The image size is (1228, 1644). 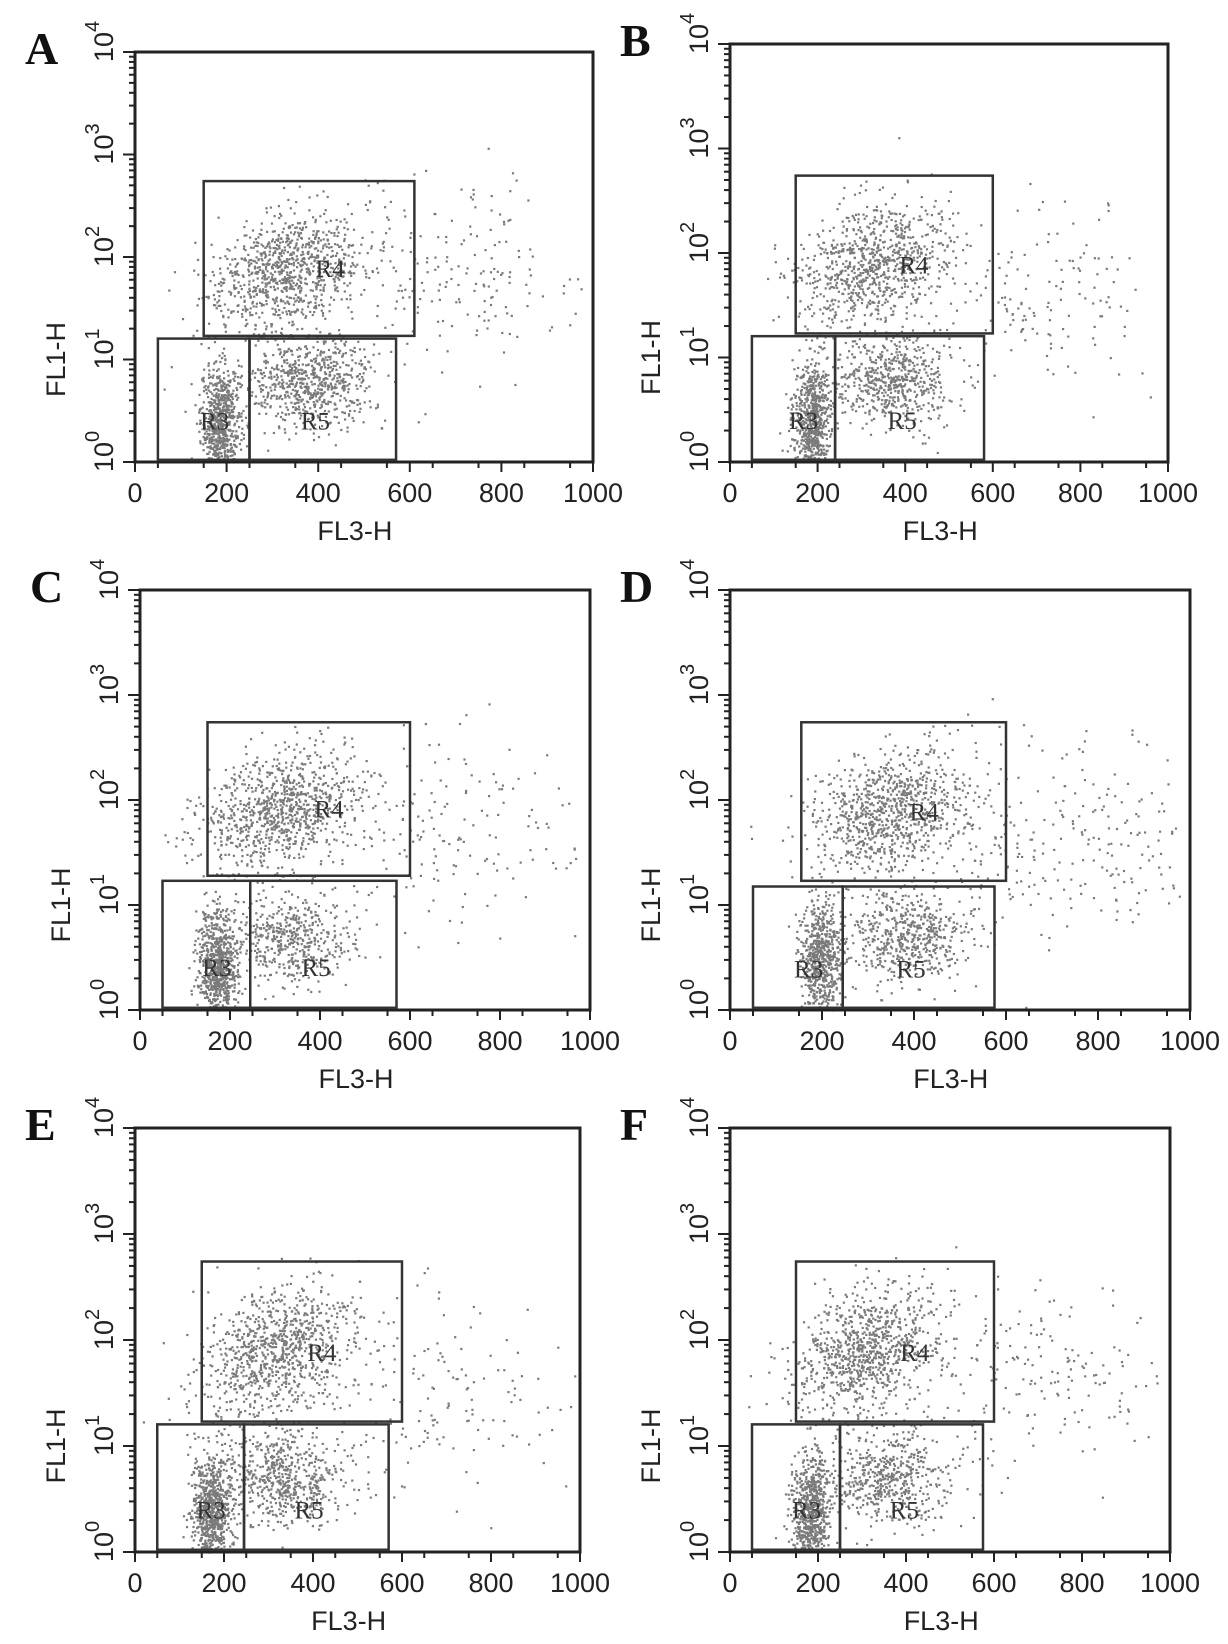 I want to click on gate-r5, so click(x=909, y=398).